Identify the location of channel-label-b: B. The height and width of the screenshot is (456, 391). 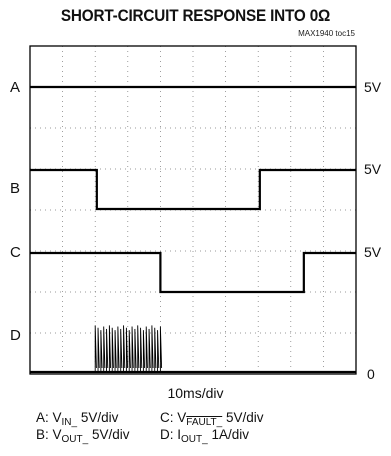
(15, 188).